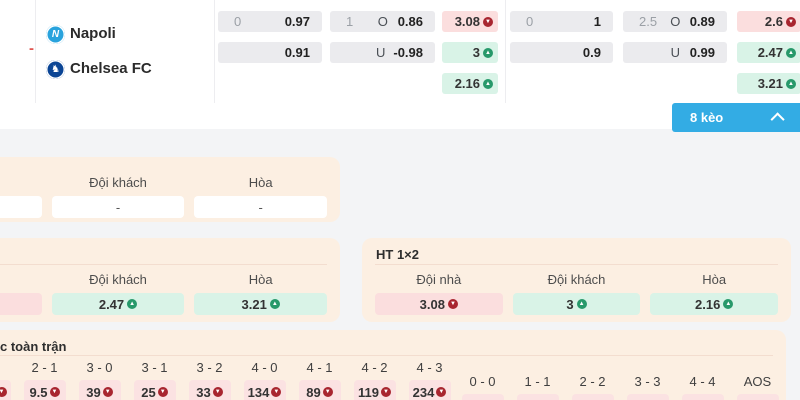 Image resolution: width=800 pixels, height=400 pixels. Describe the element at coordinates (93, 392) in the screenshot. I see `odds-value: 39` at that location.